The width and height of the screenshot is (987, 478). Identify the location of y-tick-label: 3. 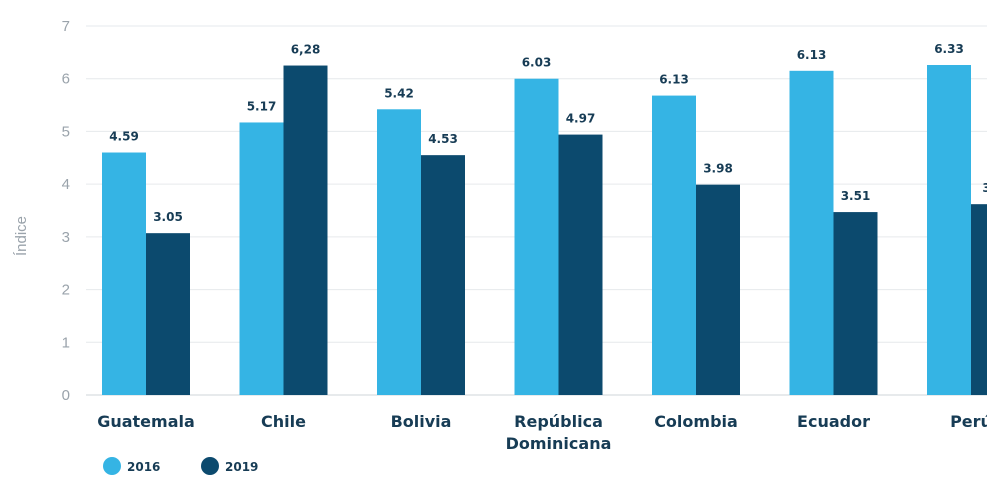
(66, 237).